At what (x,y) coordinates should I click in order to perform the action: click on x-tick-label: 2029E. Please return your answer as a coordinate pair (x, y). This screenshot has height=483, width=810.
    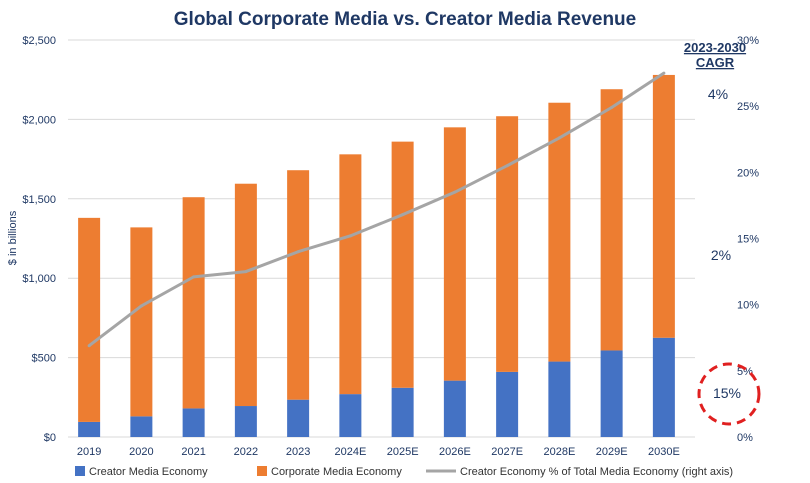
    Looking at the image, I should click on (612, 452).